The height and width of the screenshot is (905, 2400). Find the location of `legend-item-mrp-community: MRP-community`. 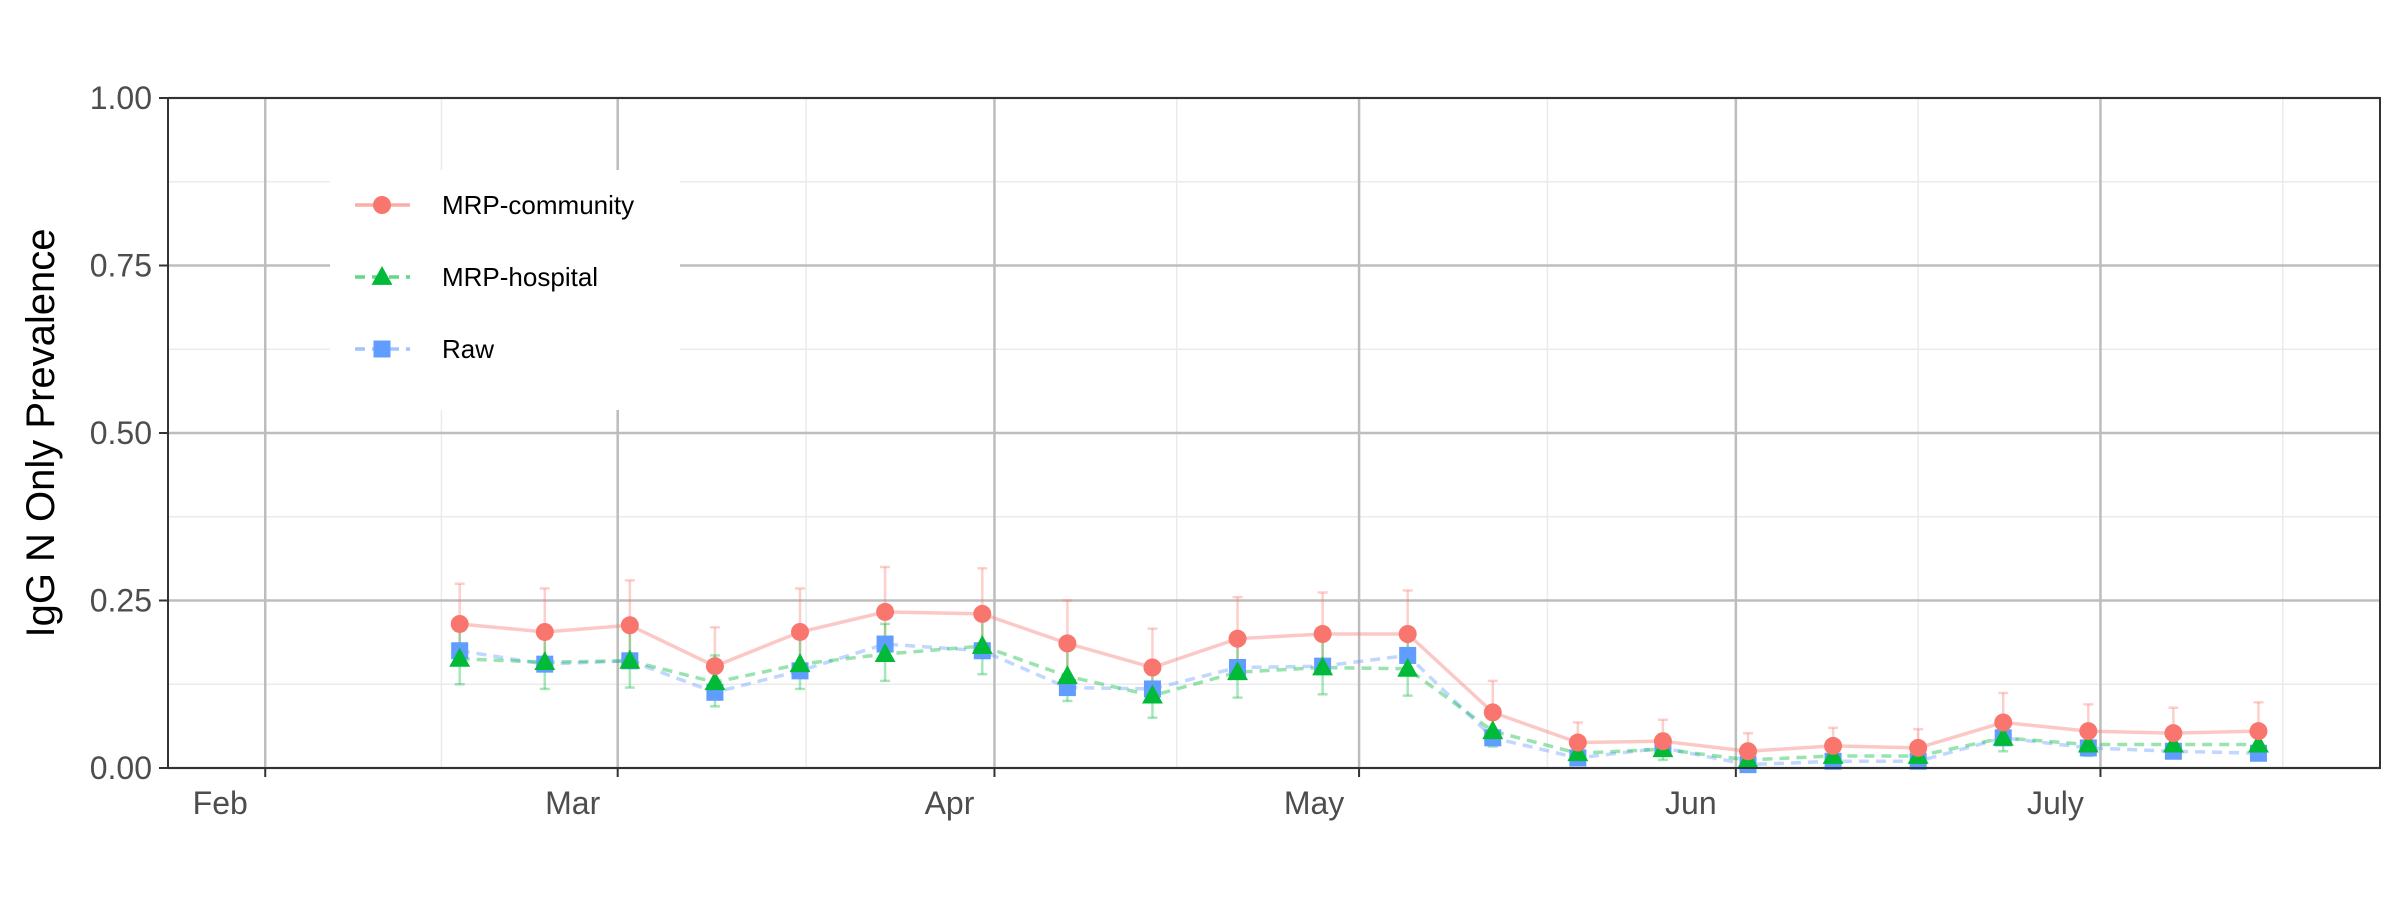

legend-item-mrp-community: MRP-community is located at coordinates (494, 205).